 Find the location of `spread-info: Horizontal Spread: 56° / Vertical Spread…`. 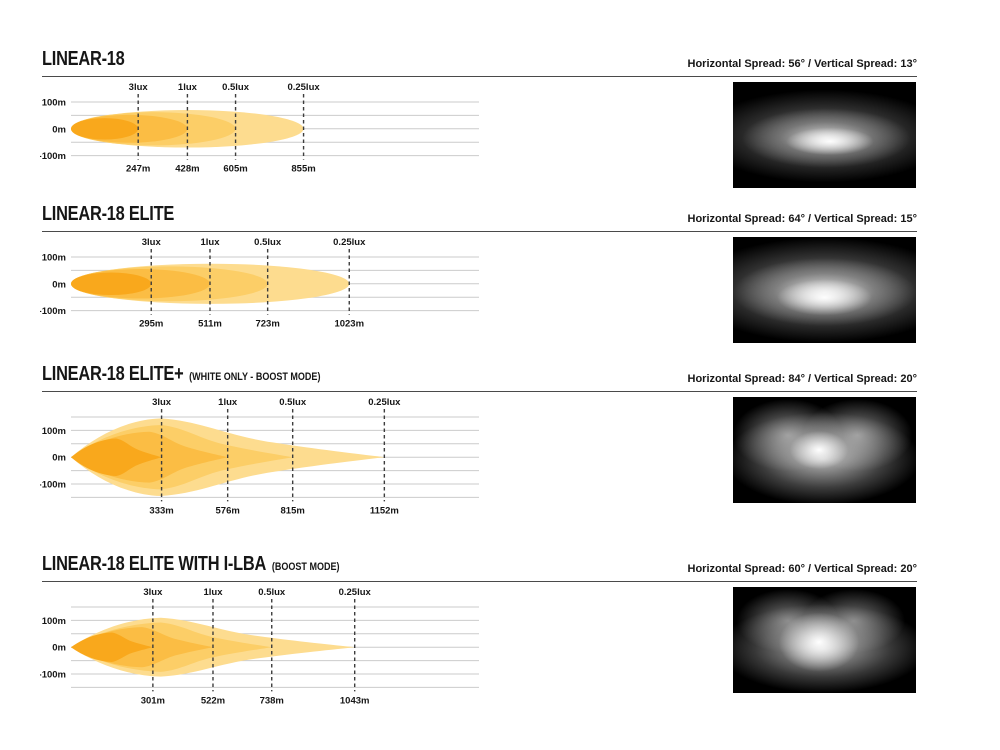

spread-info: Horizontal Spread: 56° / Vertical Spread… is located at coordinates (802, 64).